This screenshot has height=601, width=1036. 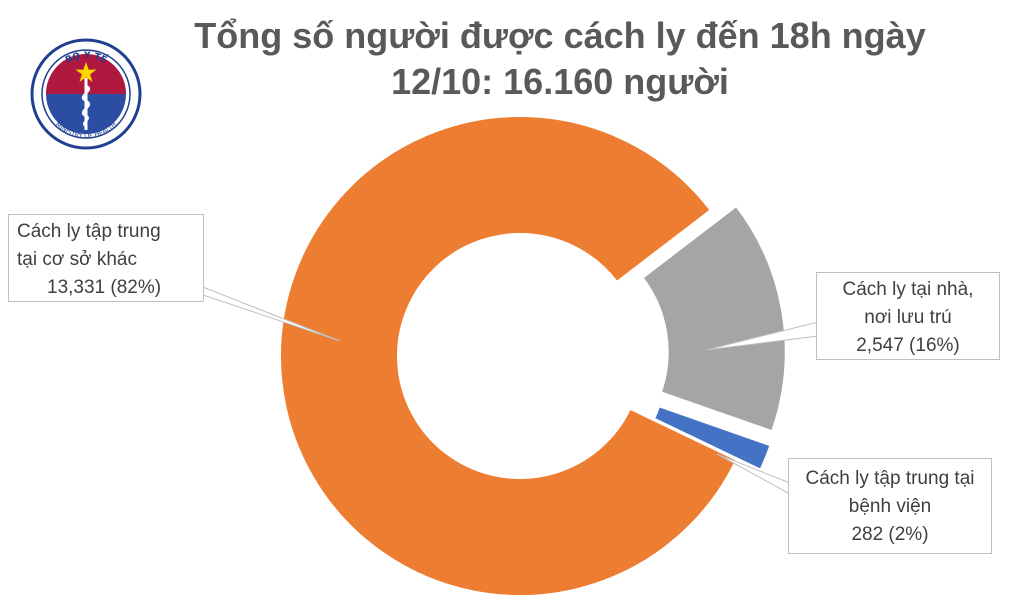 What do you see at coordinates (77, 259) in the screenshot?
I see `label-line: tại cơ sở khác` at bounding box center [77, 259].